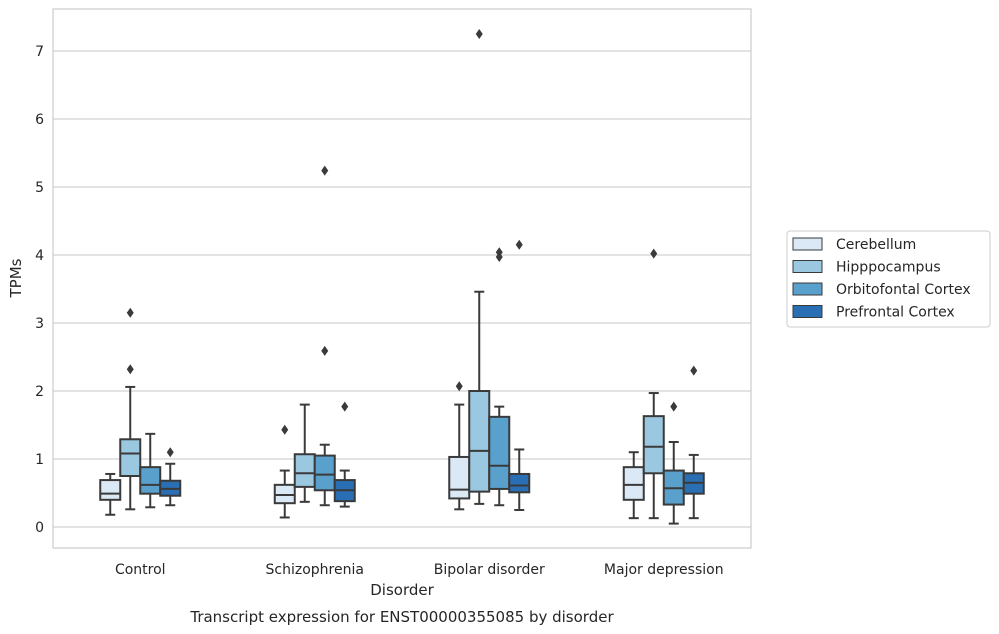 The height and width of the screenshot is (634, 999). Describe the element at coordinates (402, 590) in the screenshot. I see `x-axis-label: Disorder` at that location.